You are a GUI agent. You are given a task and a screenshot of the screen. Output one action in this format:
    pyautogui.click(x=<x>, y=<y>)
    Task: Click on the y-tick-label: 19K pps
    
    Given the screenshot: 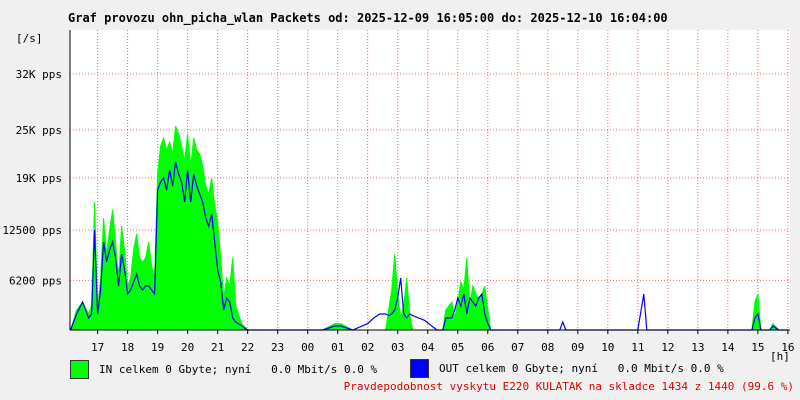 What is the action you would take?
    pyautogui.click(x=39, y=178)
    